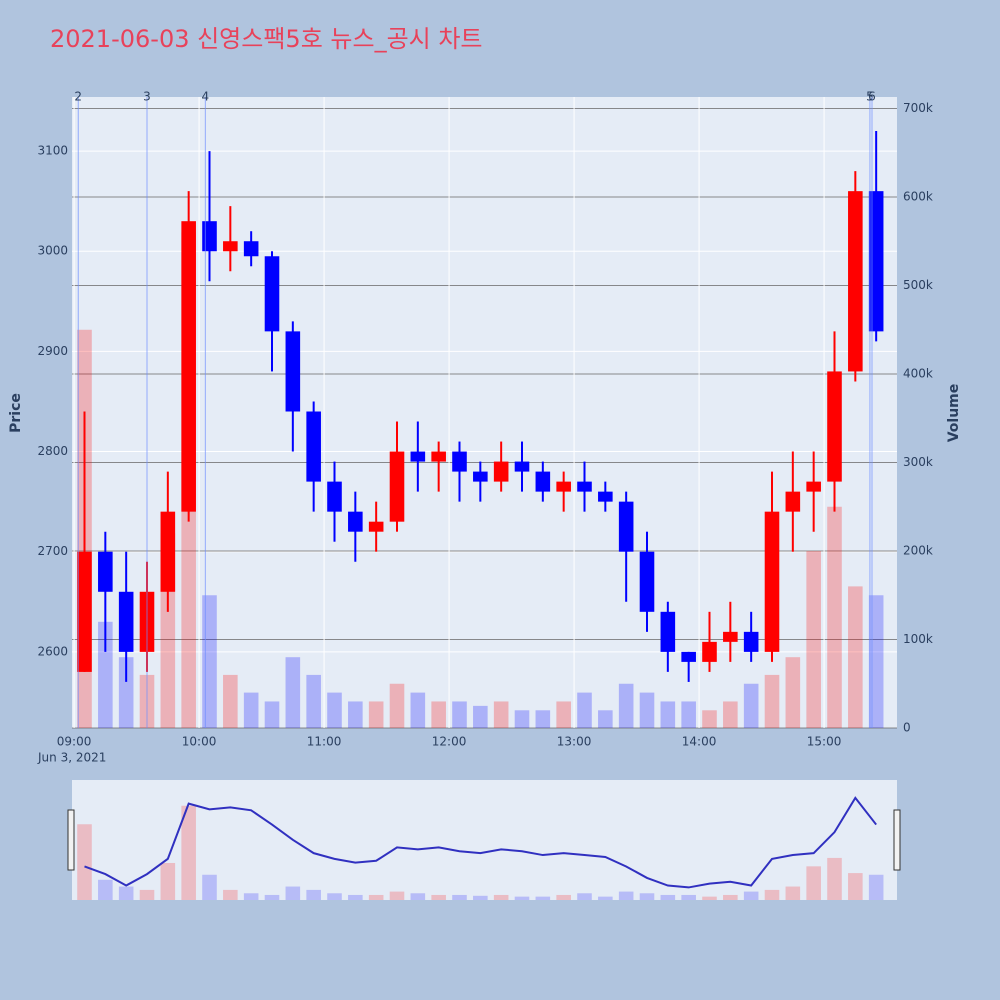 This screenshot has width=1000, height=1000. What do you see at coordinates (52, 651) in the screenshot?
I see `y-tick-label: 2600` at bounding box center [52, 651].